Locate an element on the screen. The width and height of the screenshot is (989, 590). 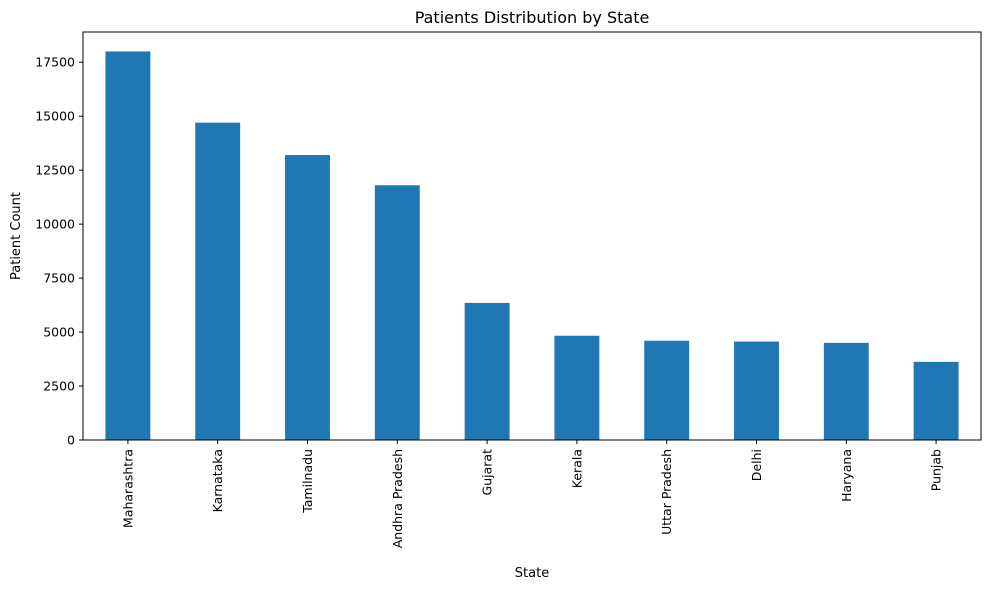
bar-haryana is located at coordinates (846, 391).